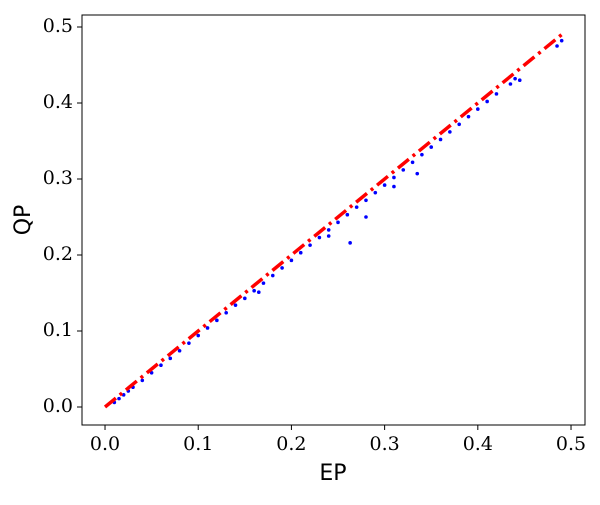 This screenshot has height=505, width=600. Describe the element at coordinates (571, 444) in the screenshot. I see `x-tick-label: 0.5` at that location.